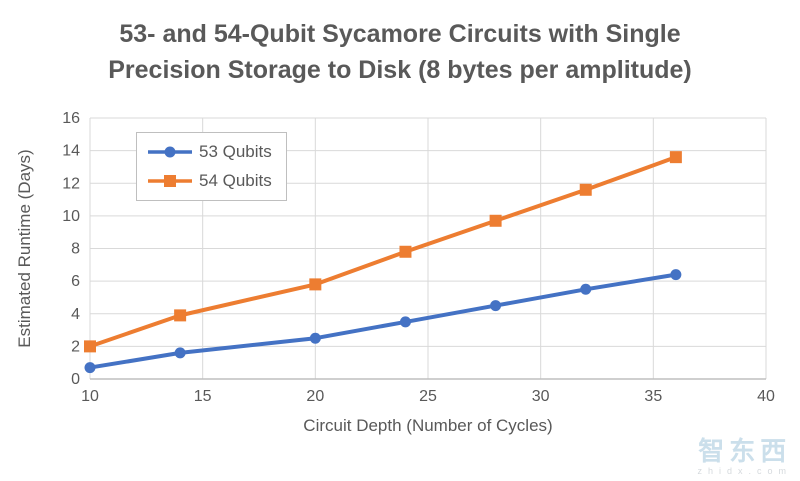  I want to click on legend-marker-54-qubits-icon, so click(170, 181).